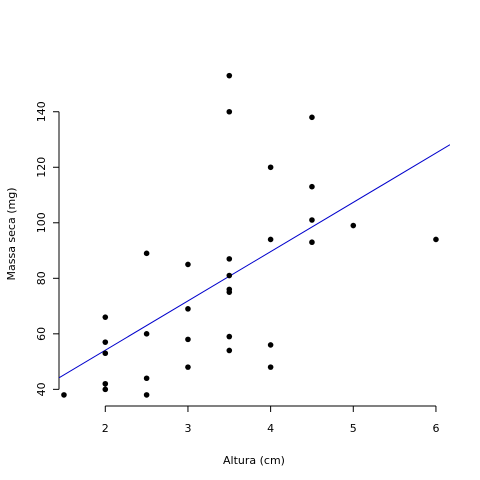 The height and width of the screenshot is (480, 480). What do you see at coordinates (41, 389) in the screenshot?
I see `y-tick-label: 40` at bounding box center [41, 389].